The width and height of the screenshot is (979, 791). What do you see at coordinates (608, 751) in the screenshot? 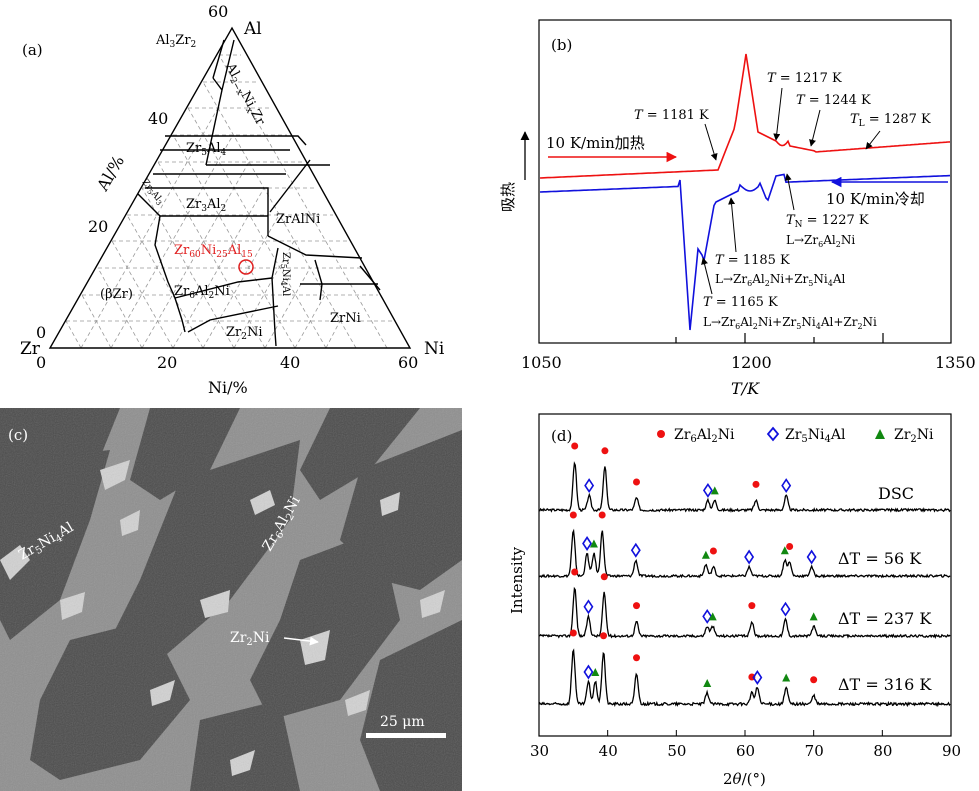
I see `xrd-tick-label-40: 40` at bounding box center [608, 751].